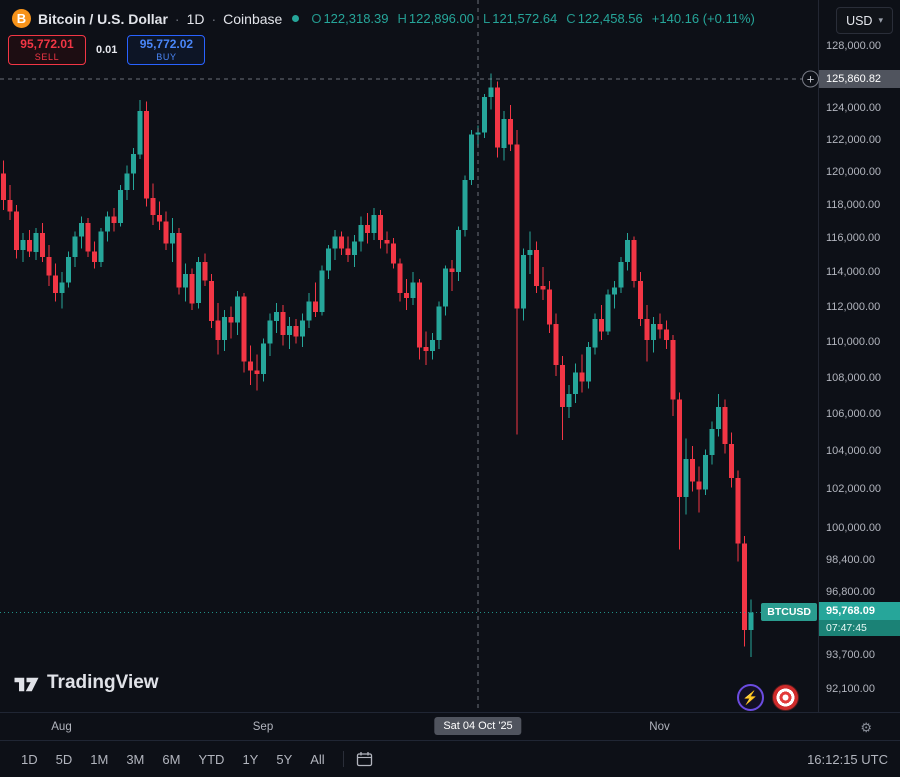 This screenshot has height=777, width=900. What do you see at coordinates (880, 20) in the screenshot?
I see `chevron-down-icon: ▾` at bounding box center [880, 20].